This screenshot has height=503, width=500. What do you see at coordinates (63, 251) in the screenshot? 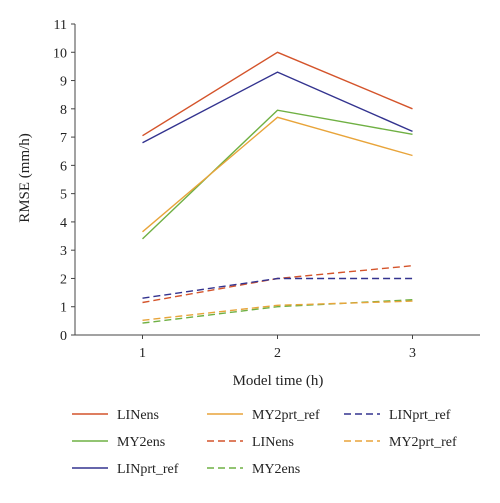
I see `y-tick-label: 3` at bounding box center [63, 251].